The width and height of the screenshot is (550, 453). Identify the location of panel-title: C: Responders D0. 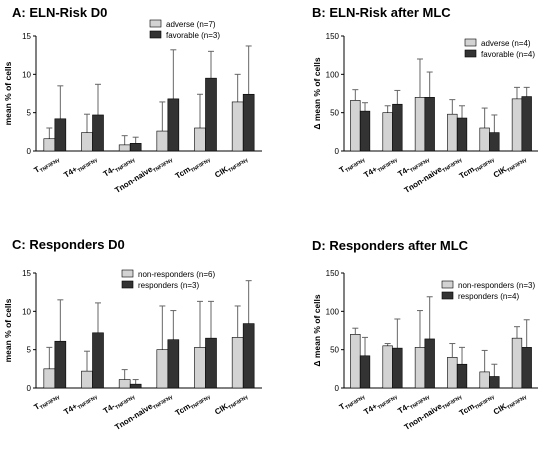
(68, 244).